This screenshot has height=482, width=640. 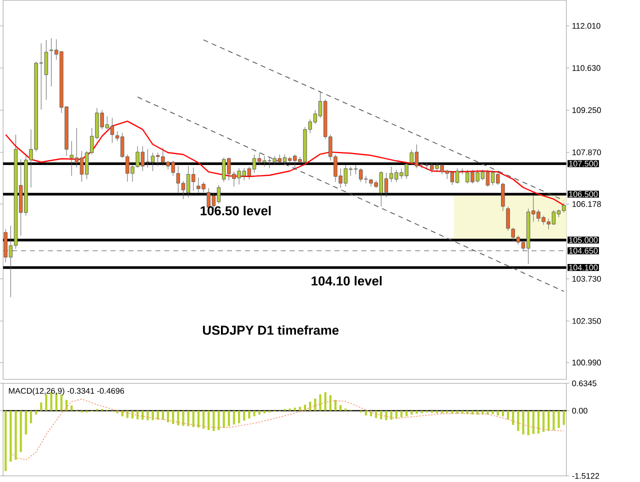 I want to click on ref-line-label: 107.500, so click(x=583, y=163).